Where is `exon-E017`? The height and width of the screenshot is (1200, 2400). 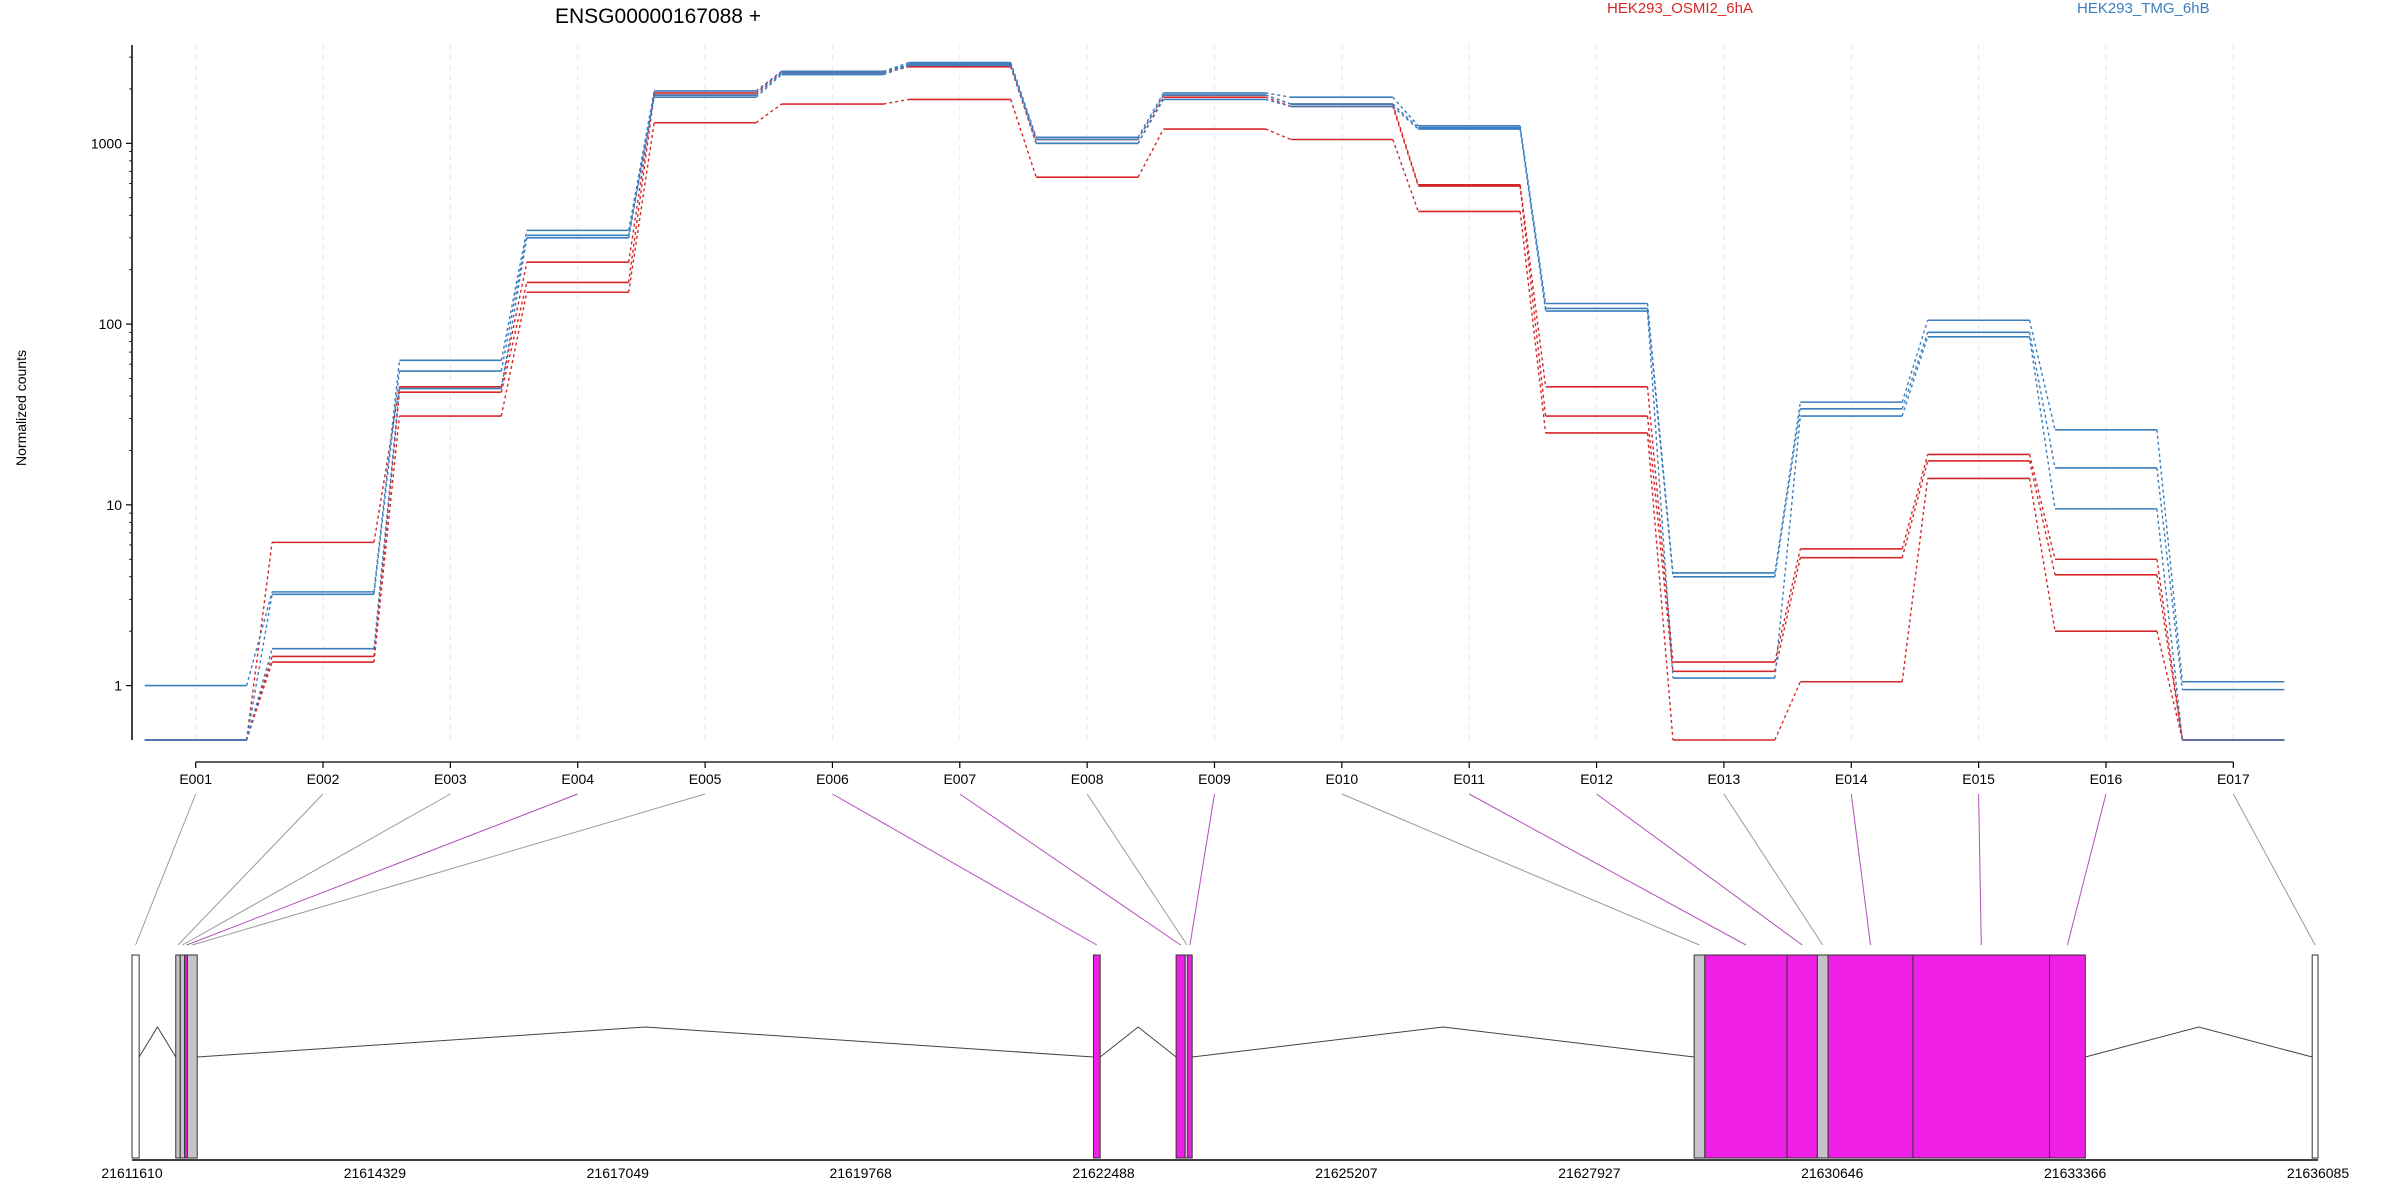
exon-E017 is located at coordinates (2315, 1056).